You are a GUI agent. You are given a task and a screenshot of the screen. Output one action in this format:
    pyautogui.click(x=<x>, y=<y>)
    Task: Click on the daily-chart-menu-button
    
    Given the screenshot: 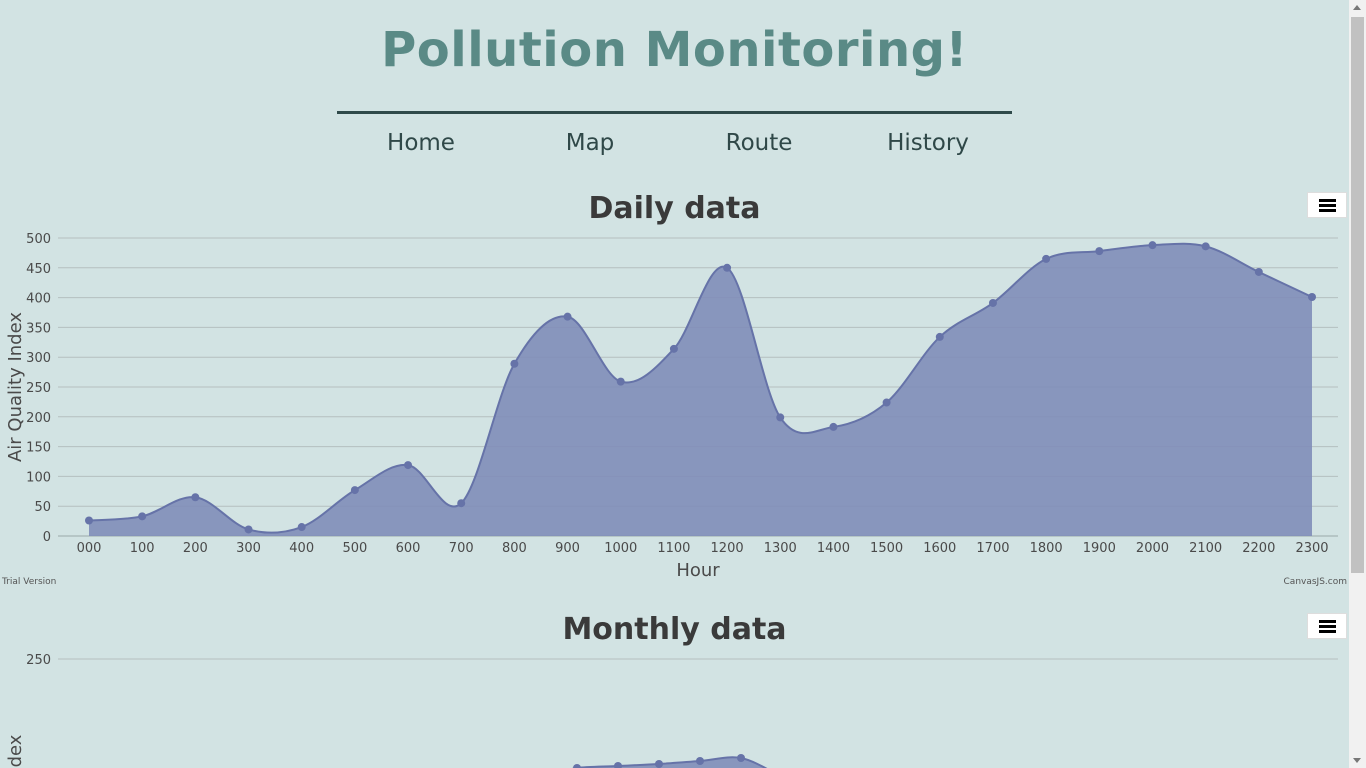 What is the action you would take?
    pyautogui.click(x=1327, y=205)
    